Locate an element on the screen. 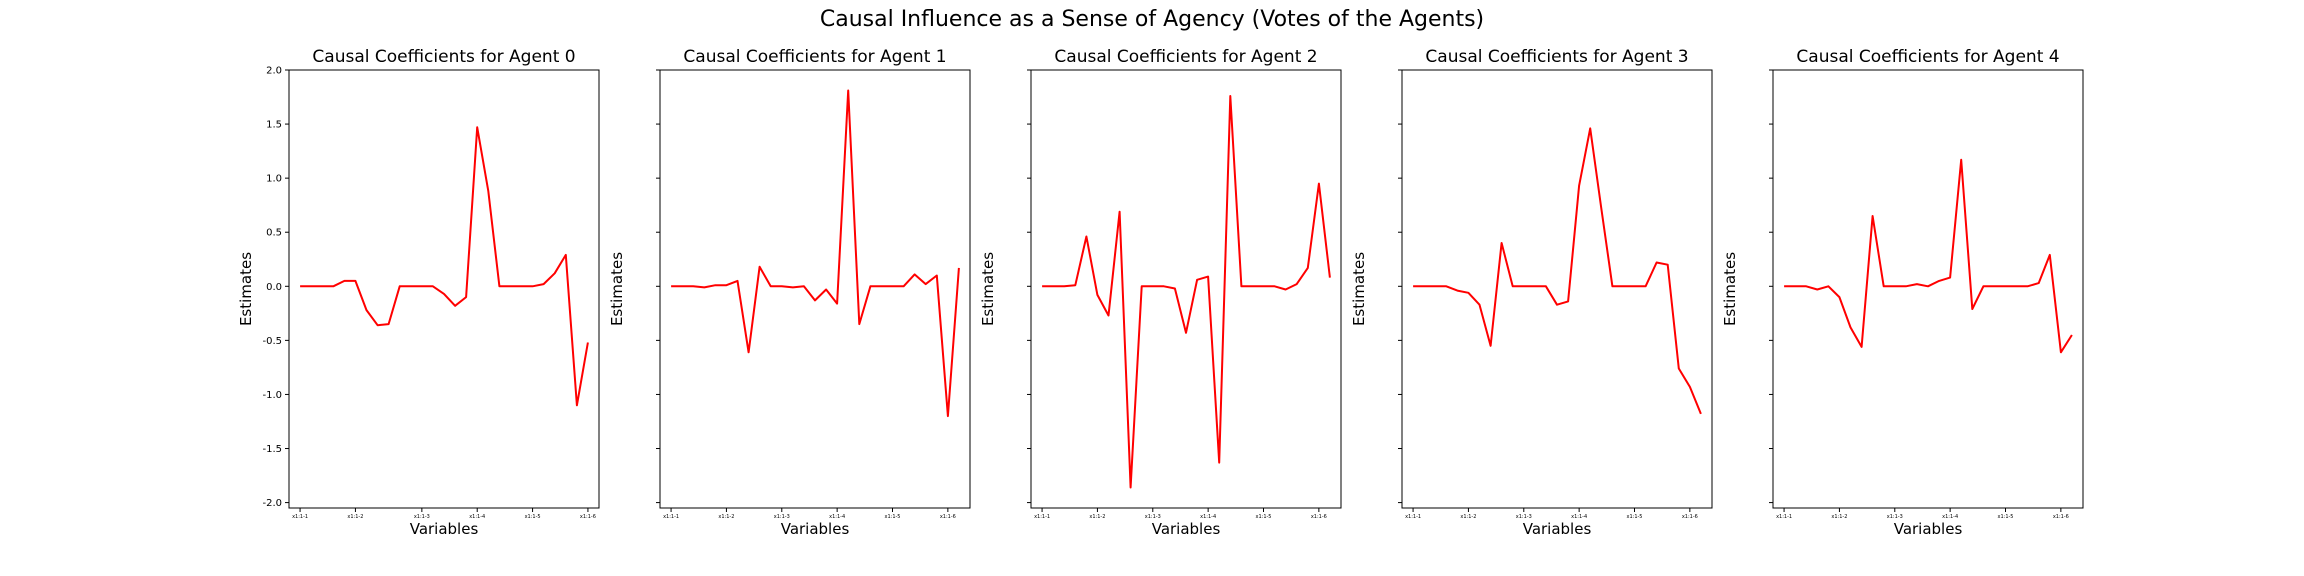  subplot-title: Causal Coefficients for Agent 1 is located at coordinates (814, 57).